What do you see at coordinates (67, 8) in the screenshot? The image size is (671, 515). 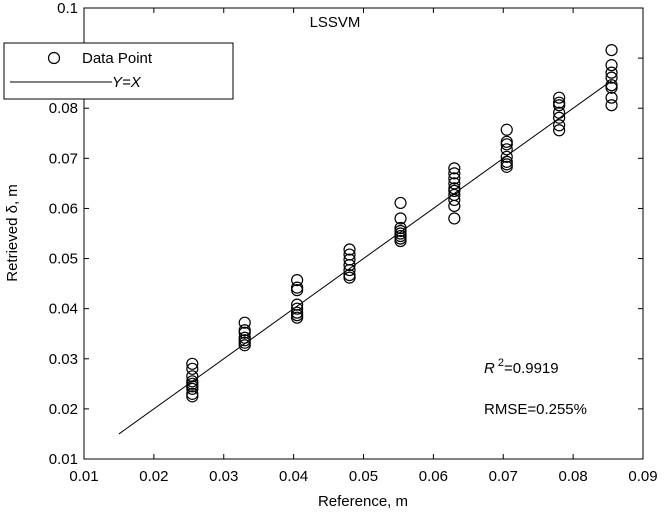 I see `y-tick-label: 0.1` at bounding box center [67, 8].